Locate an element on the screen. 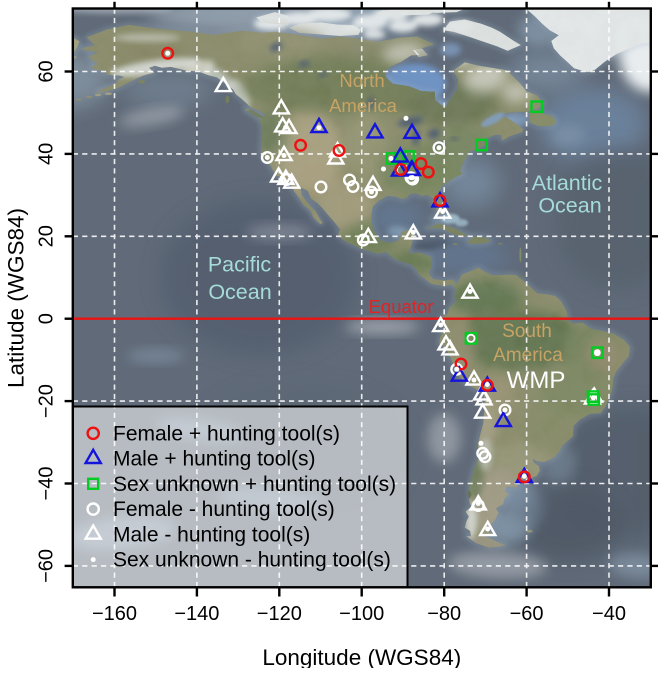 Image resolution: width=660 pixels, height=673 pixels. svg-text: North is located at coordinates (361, 80).